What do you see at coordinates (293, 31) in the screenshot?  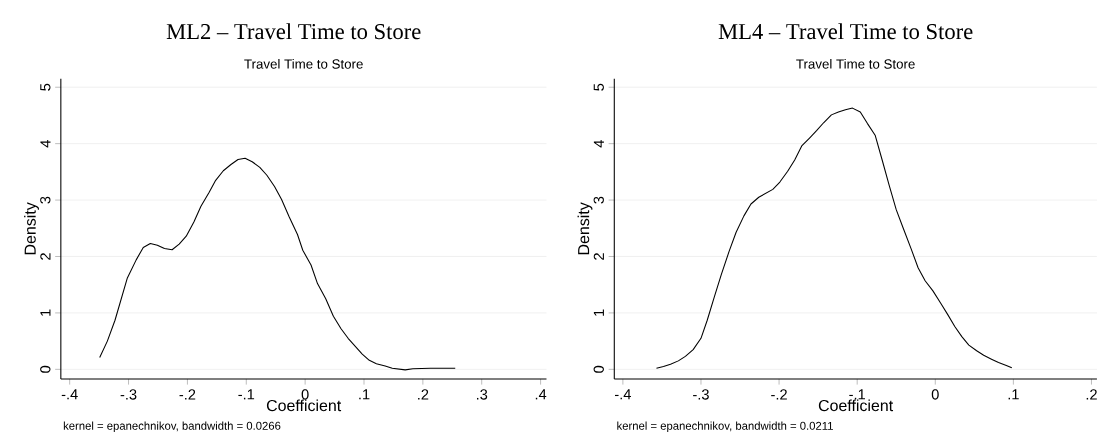 I see `chart-title: ML2 – Travel Time to Store` at bounding box center [293, 31].